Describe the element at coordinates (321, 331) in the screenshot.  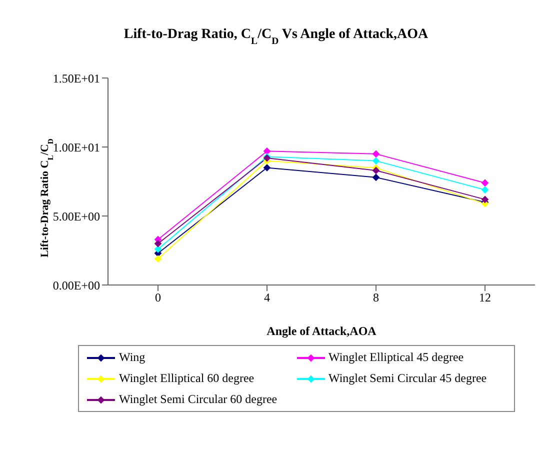
I see `x-axis-title: Angle of Attack,AOA` at that location.